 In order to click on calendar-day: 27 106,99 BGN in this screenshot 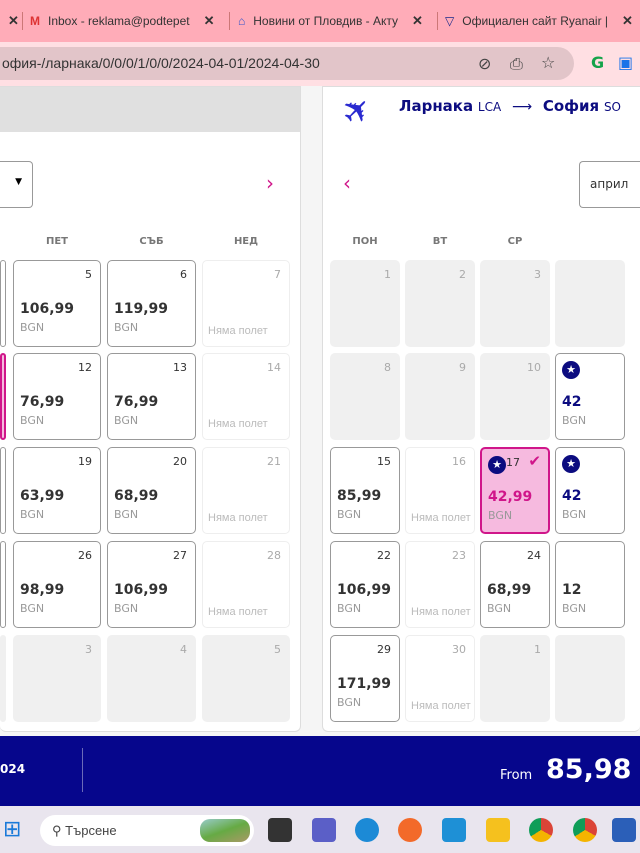, I will do `click(151, 584)`.